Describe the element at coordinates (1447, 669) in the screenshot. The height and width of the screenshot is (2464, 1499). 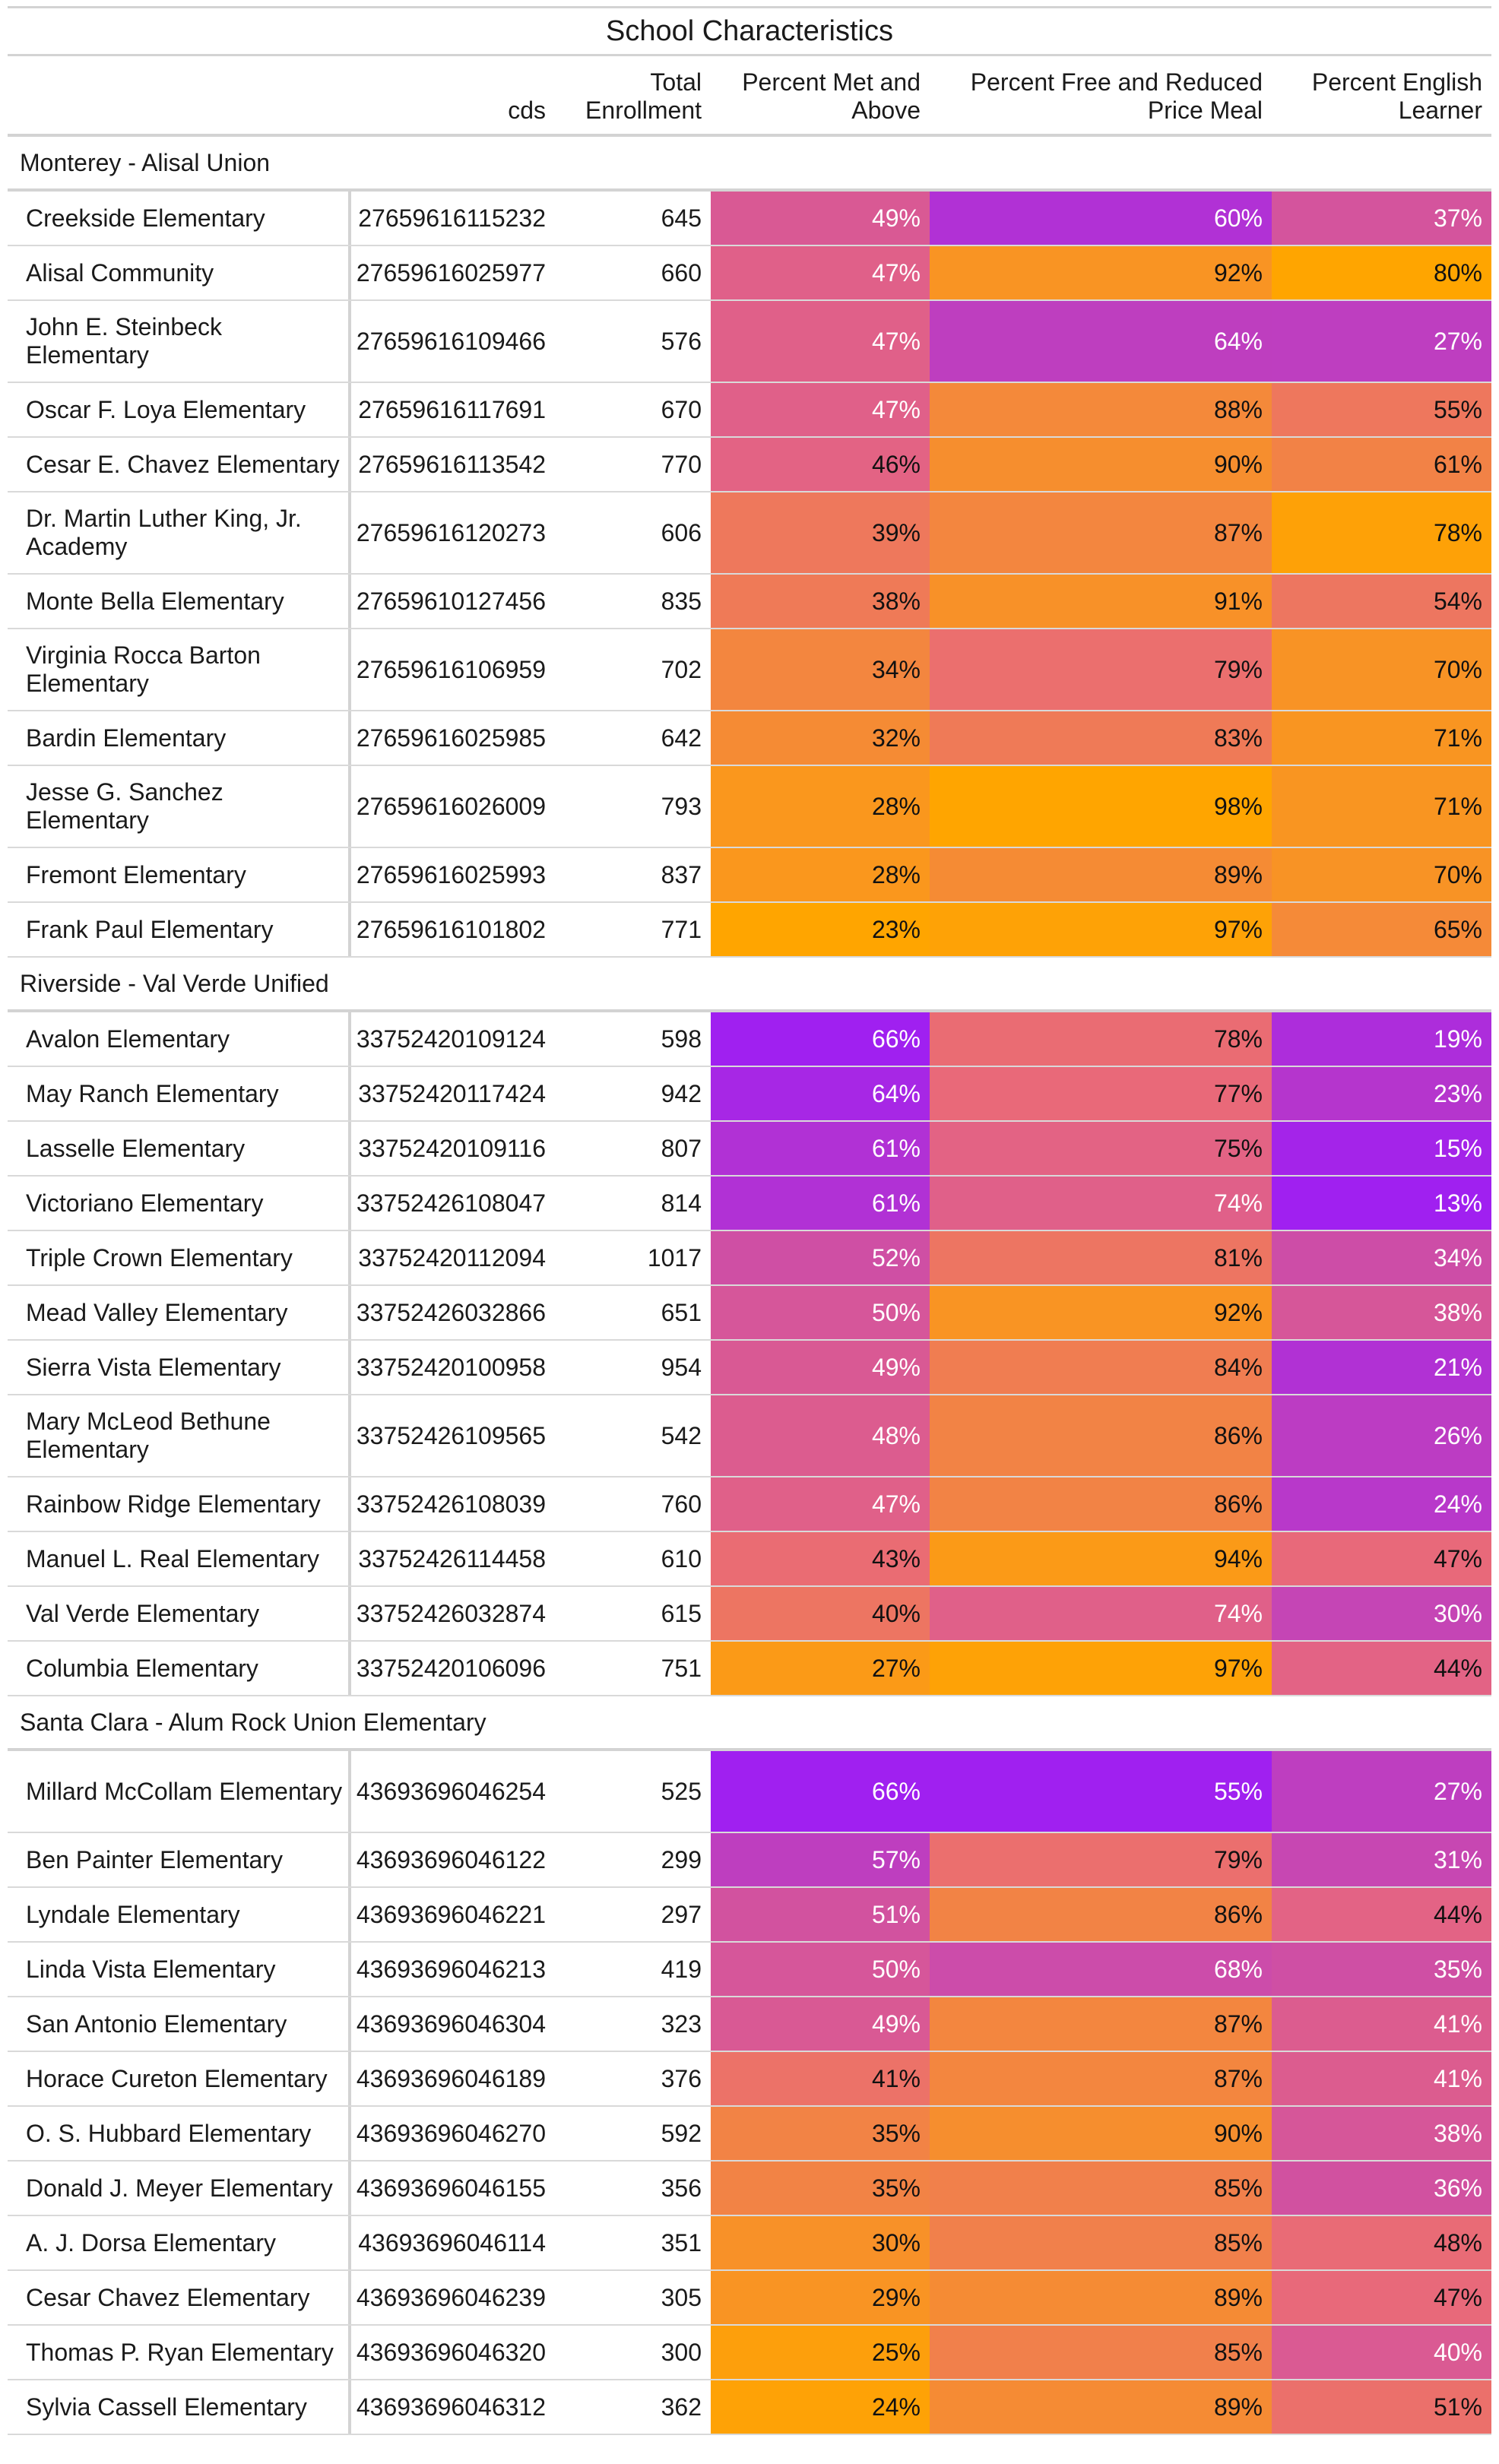
I see `percent-el-cell-value: 70` at that location.